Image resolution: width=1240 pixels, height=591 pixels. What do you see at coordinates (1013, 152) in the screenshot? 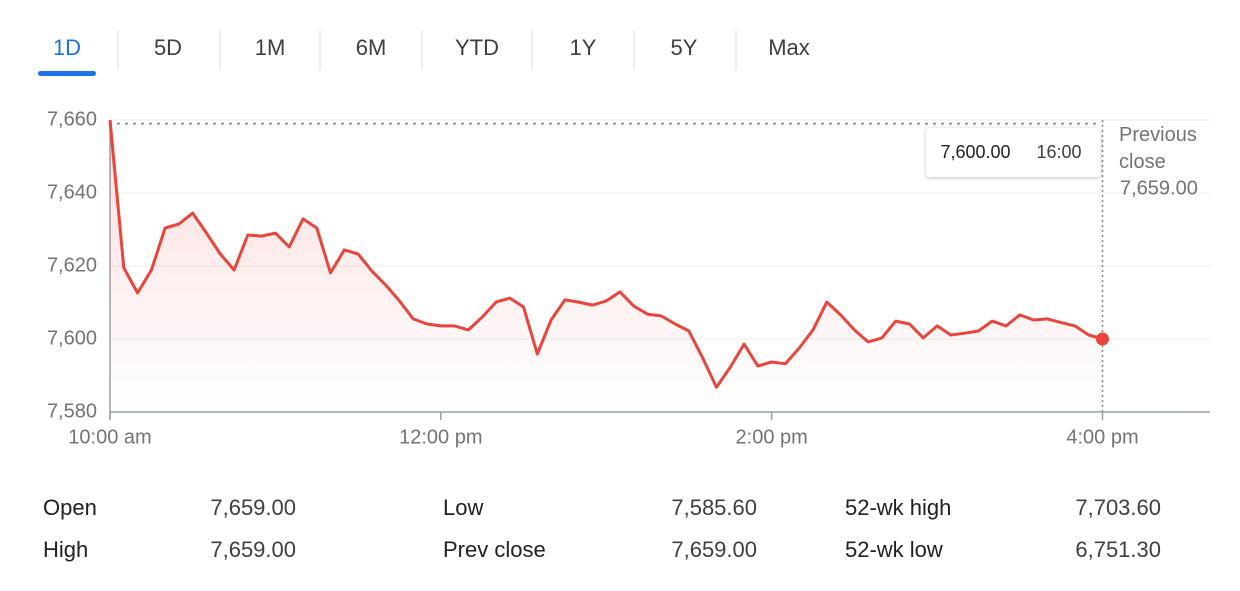
I see `tooltip-box` at bounding box center [1013, 152].